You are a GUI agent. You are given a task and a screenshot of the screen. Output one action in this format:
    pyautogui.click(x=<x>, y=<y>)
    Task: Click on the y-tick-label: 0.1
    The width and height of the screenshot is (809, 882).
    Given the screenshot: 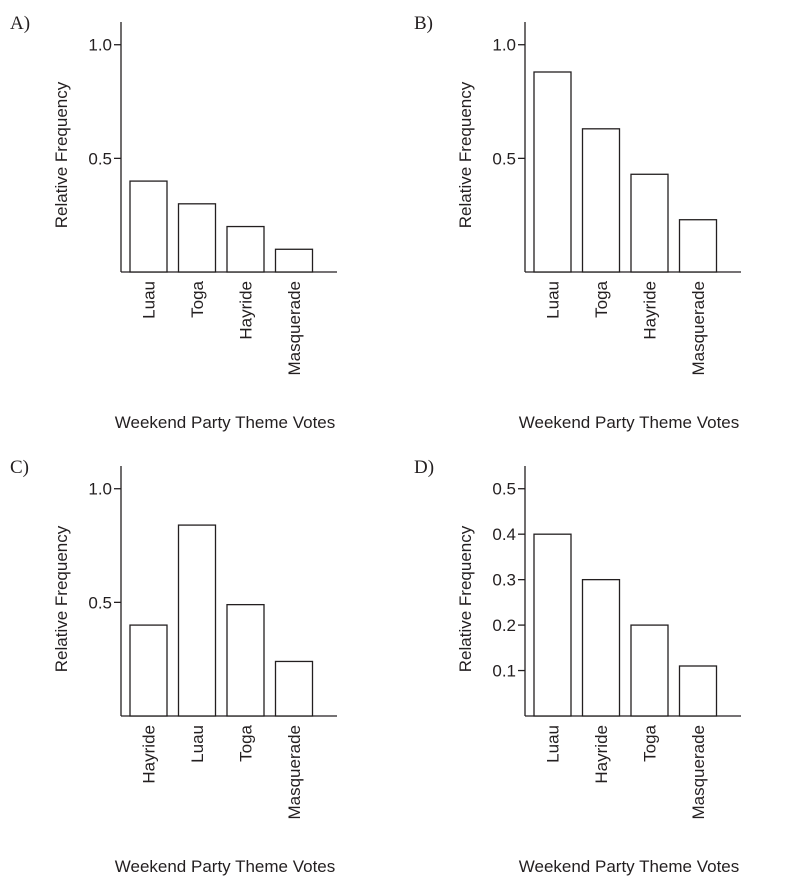 What is the action you would take?
    pyautogui.click(x=504, y=671)
    